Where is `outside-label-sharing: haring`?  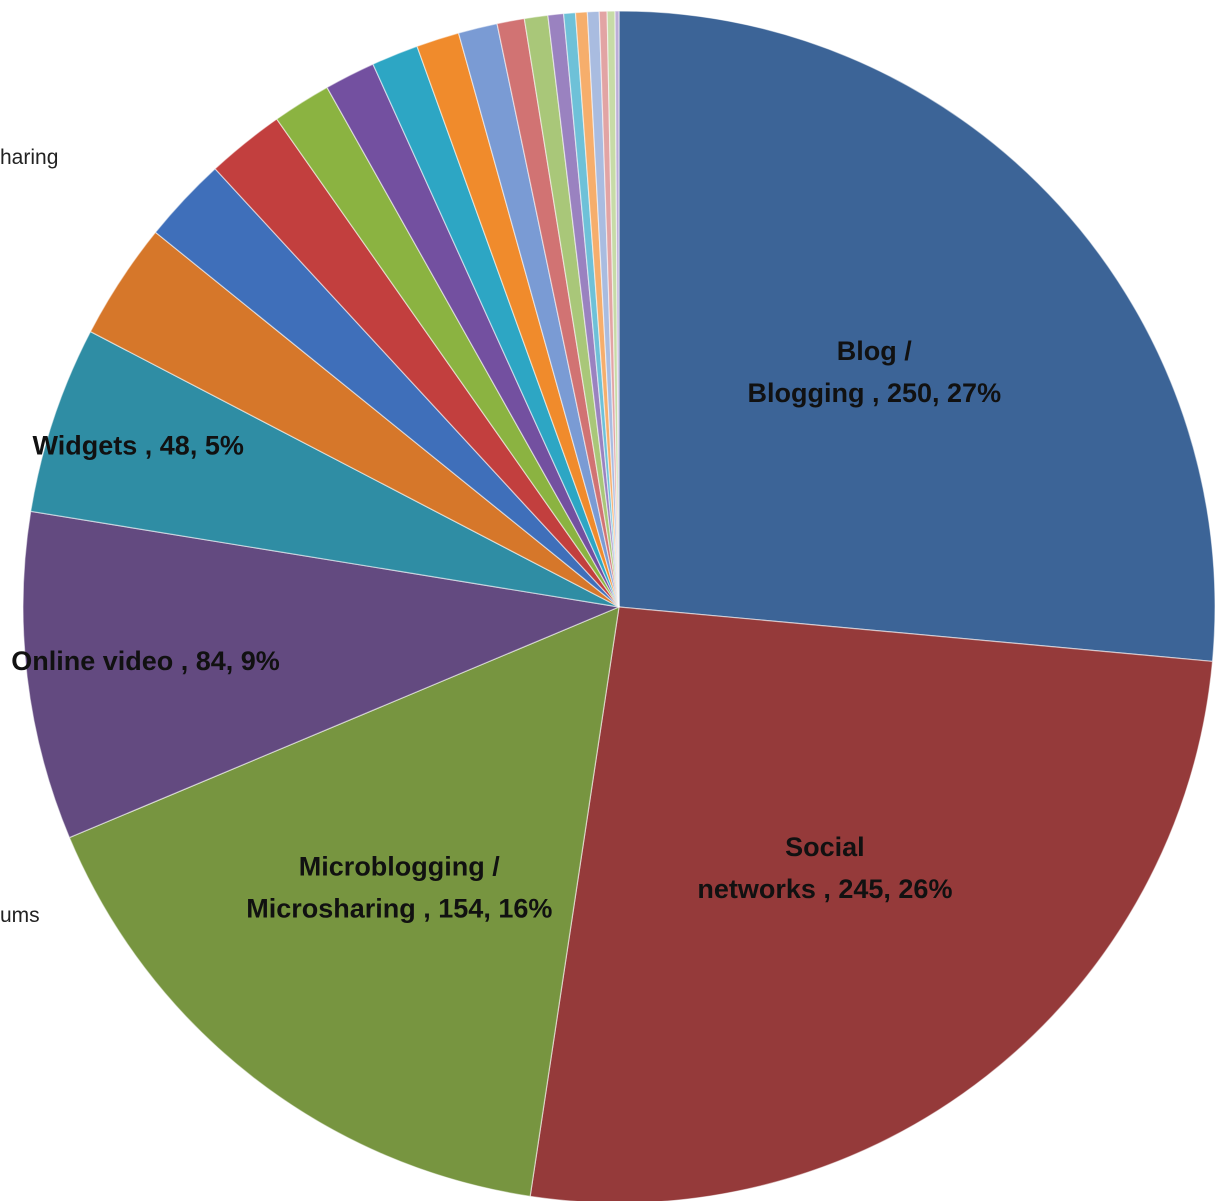 outside-label-sharing: haring is located at coordinates (29, 157).